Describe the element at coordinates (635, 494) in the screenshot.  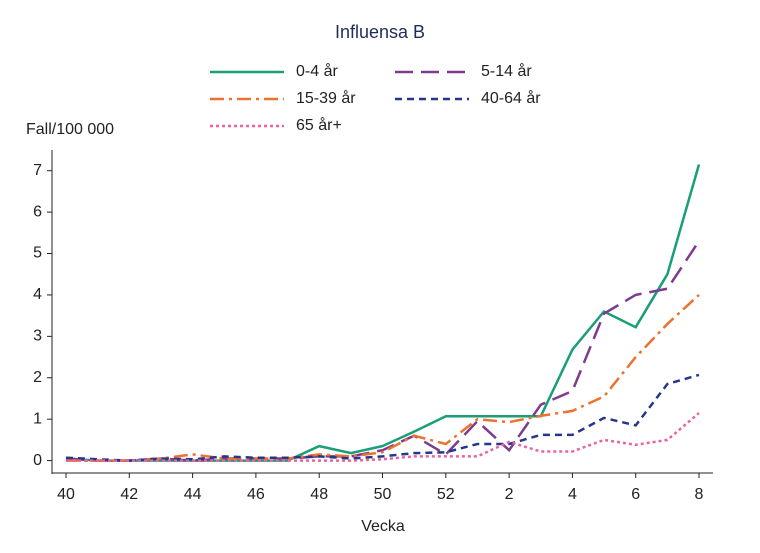
I see `x-tick-label: 6` at that location.